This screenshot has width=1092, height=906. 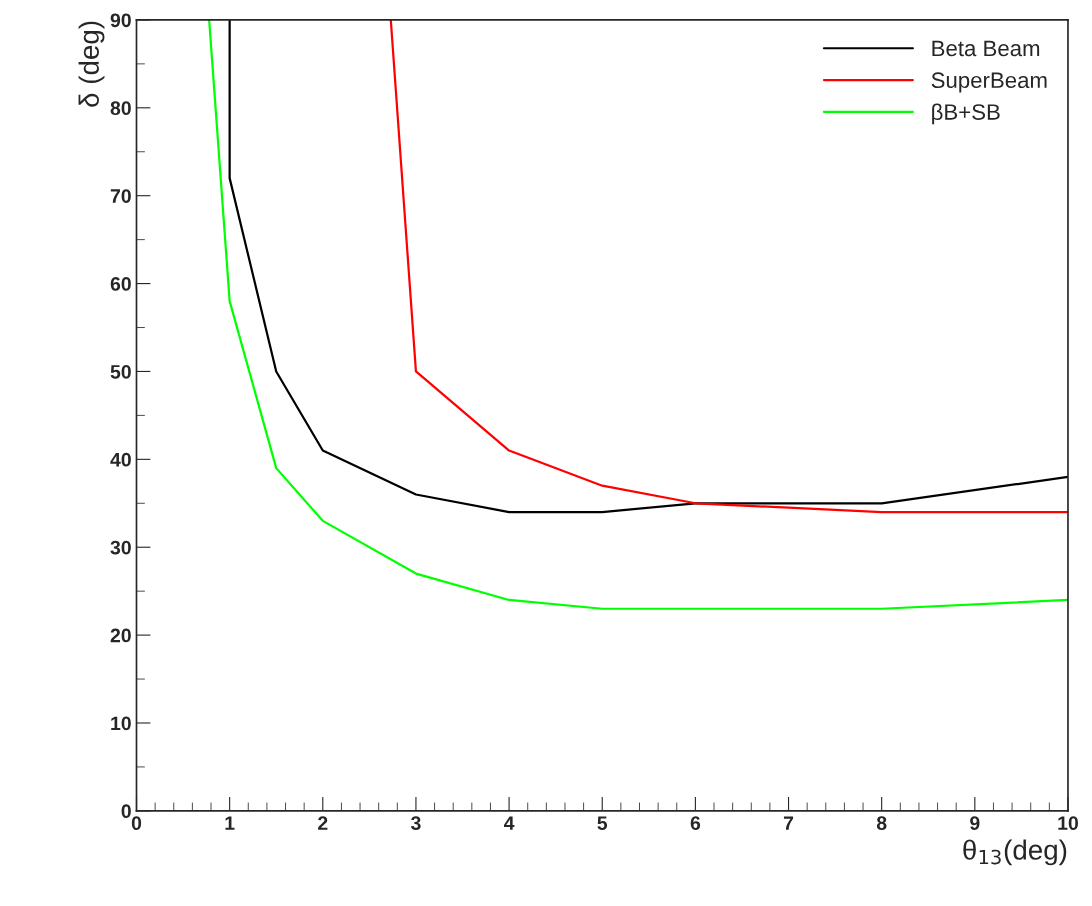 What do you see at coordinates (966, 114) in the screenshot?
I see `legend-label: βB+SB` at bounding box center [966, 114].